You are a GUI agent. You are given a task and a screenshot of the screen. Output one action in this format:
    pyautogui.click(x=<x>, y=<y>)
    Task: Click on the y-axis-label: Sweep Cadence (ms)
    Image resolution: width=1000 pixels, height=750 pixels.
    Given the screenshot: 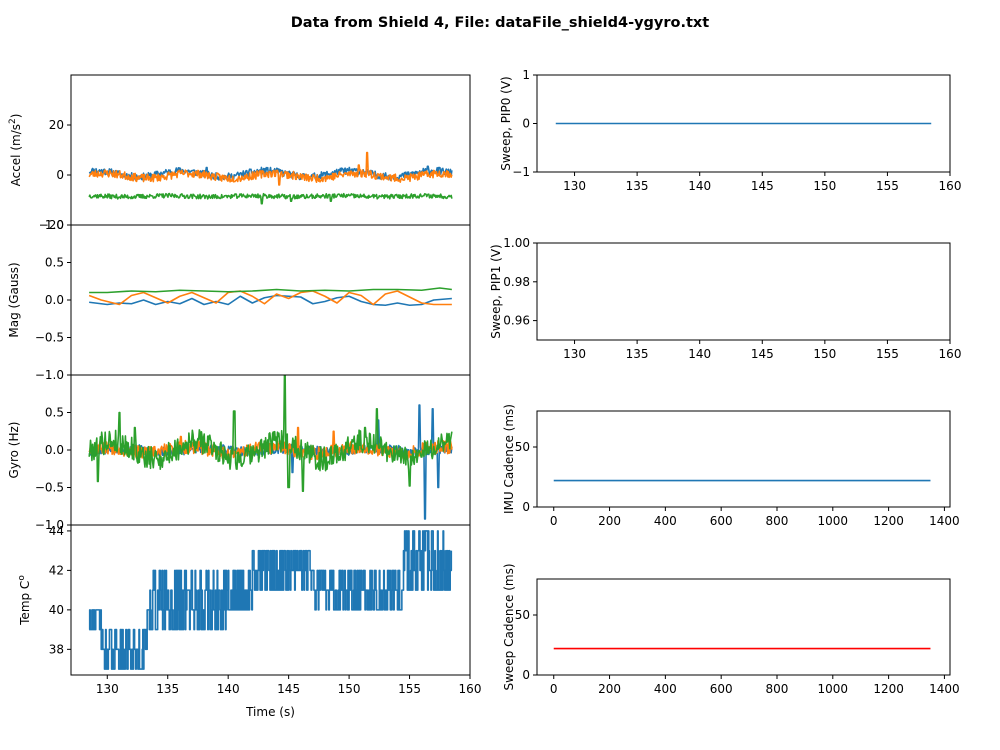 What is the action you would take?
    pyautogui.click(x=509, y=626)
    